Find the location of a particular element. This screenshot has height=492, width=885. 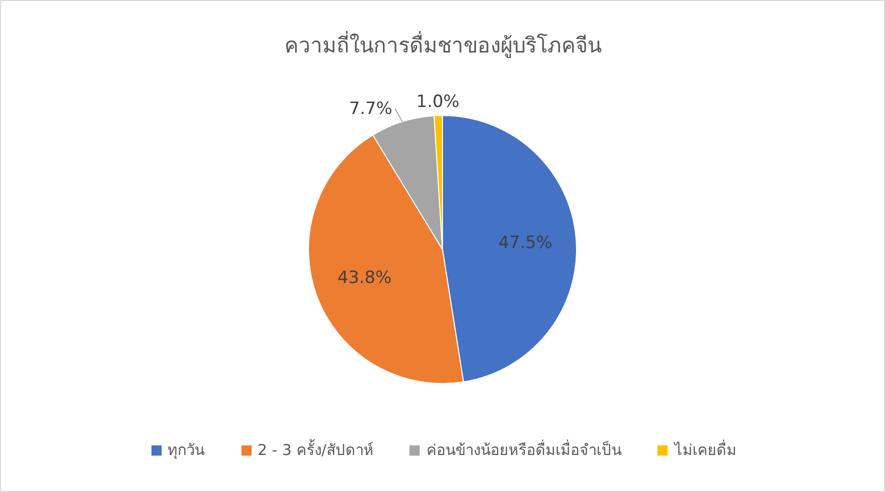

legend-label: ทุกวัน is located at coordinates (186, 451).